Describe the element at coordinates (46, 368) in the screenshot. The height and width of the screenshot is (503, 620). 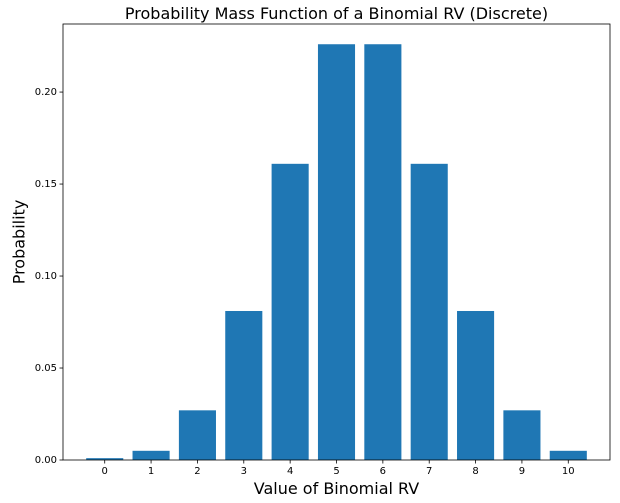
I see `y-tick-label: 0.05` at that location.